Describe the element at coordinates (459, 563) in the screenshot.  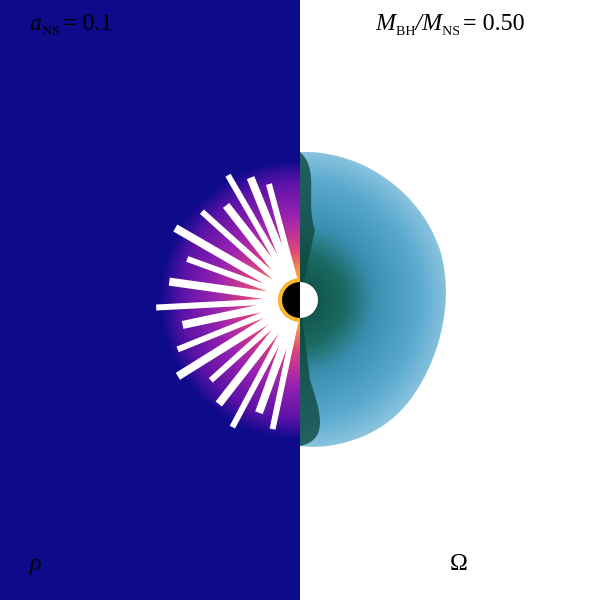
I see `right-quantity: Ω` at that location.